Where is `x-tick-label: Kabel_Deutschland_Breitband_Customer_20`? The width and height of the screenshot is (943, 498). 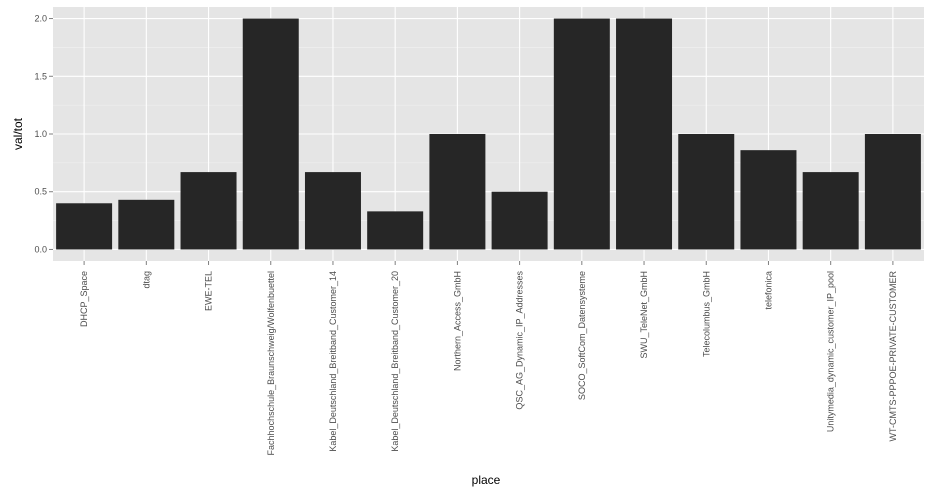
x-tick-label: Kabel_Deutschland_Breitband_Customer_20 is located at coordinates (395, 361).